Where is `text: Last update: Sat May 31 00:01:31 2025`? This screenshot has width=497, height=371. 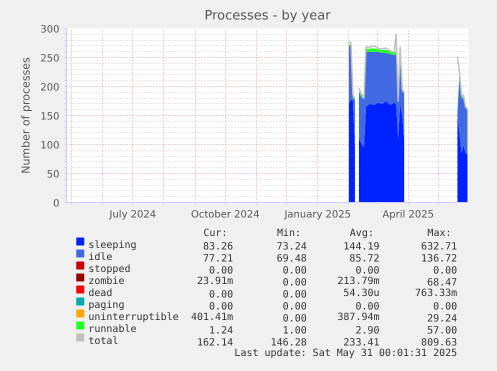
text: Last update: Sat May 31 00:01:31 2025 is located at coordinates (346, 353).